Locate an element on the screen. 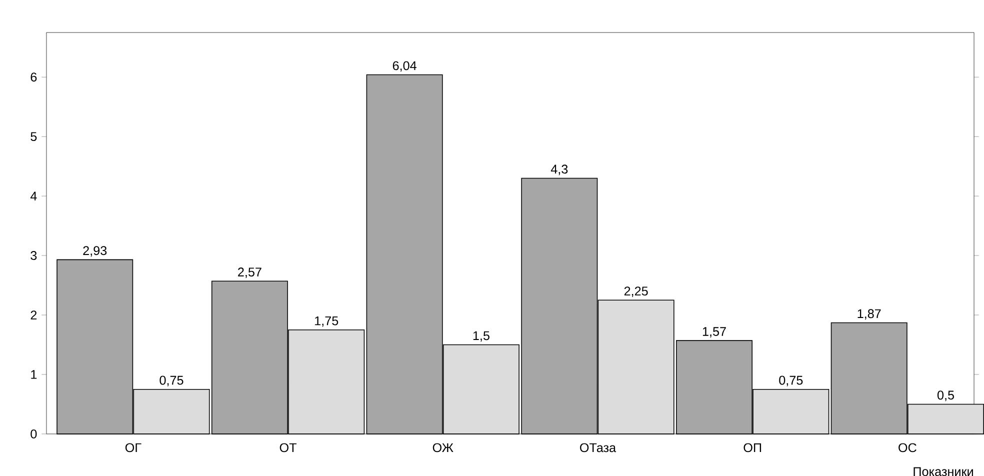  x-tick-label: ОТаза is located at coordinates (598, 447).